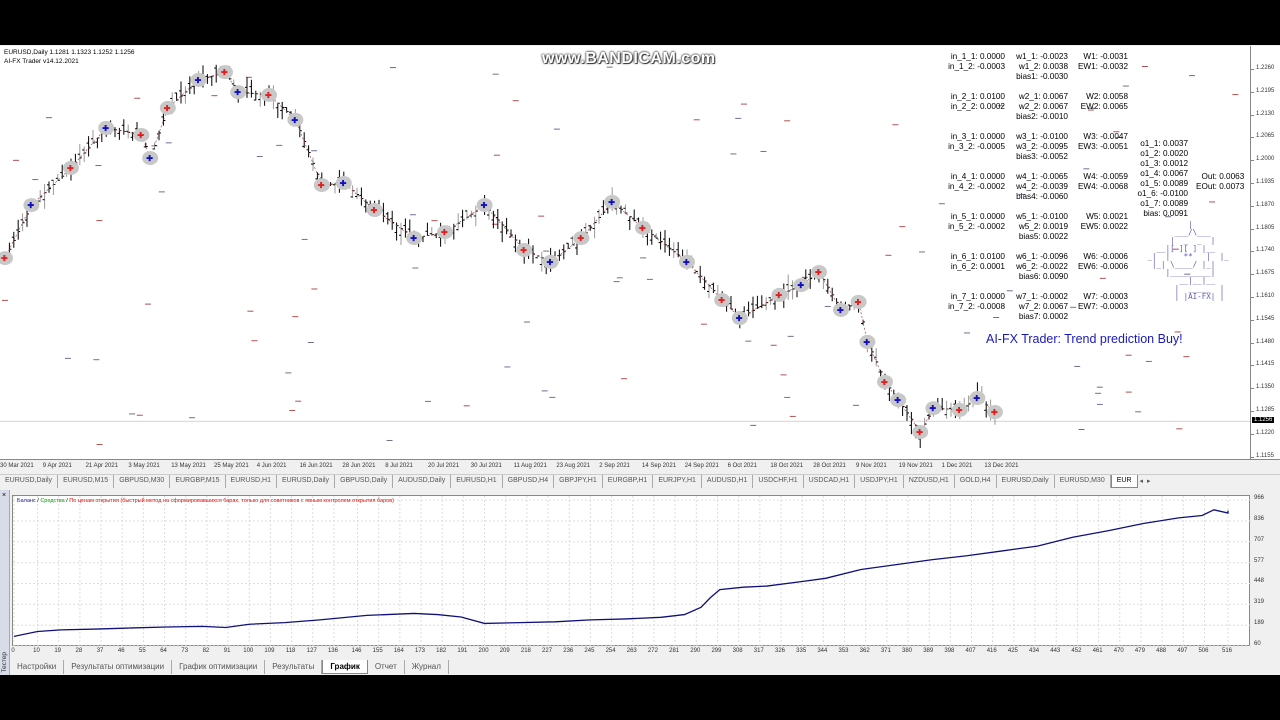 This screenshot has width=1280, height=720. Describe the element at coordinates (728, 481) in the screenshot. I see `symbol-tab: AUDUSD,H1` at that location.